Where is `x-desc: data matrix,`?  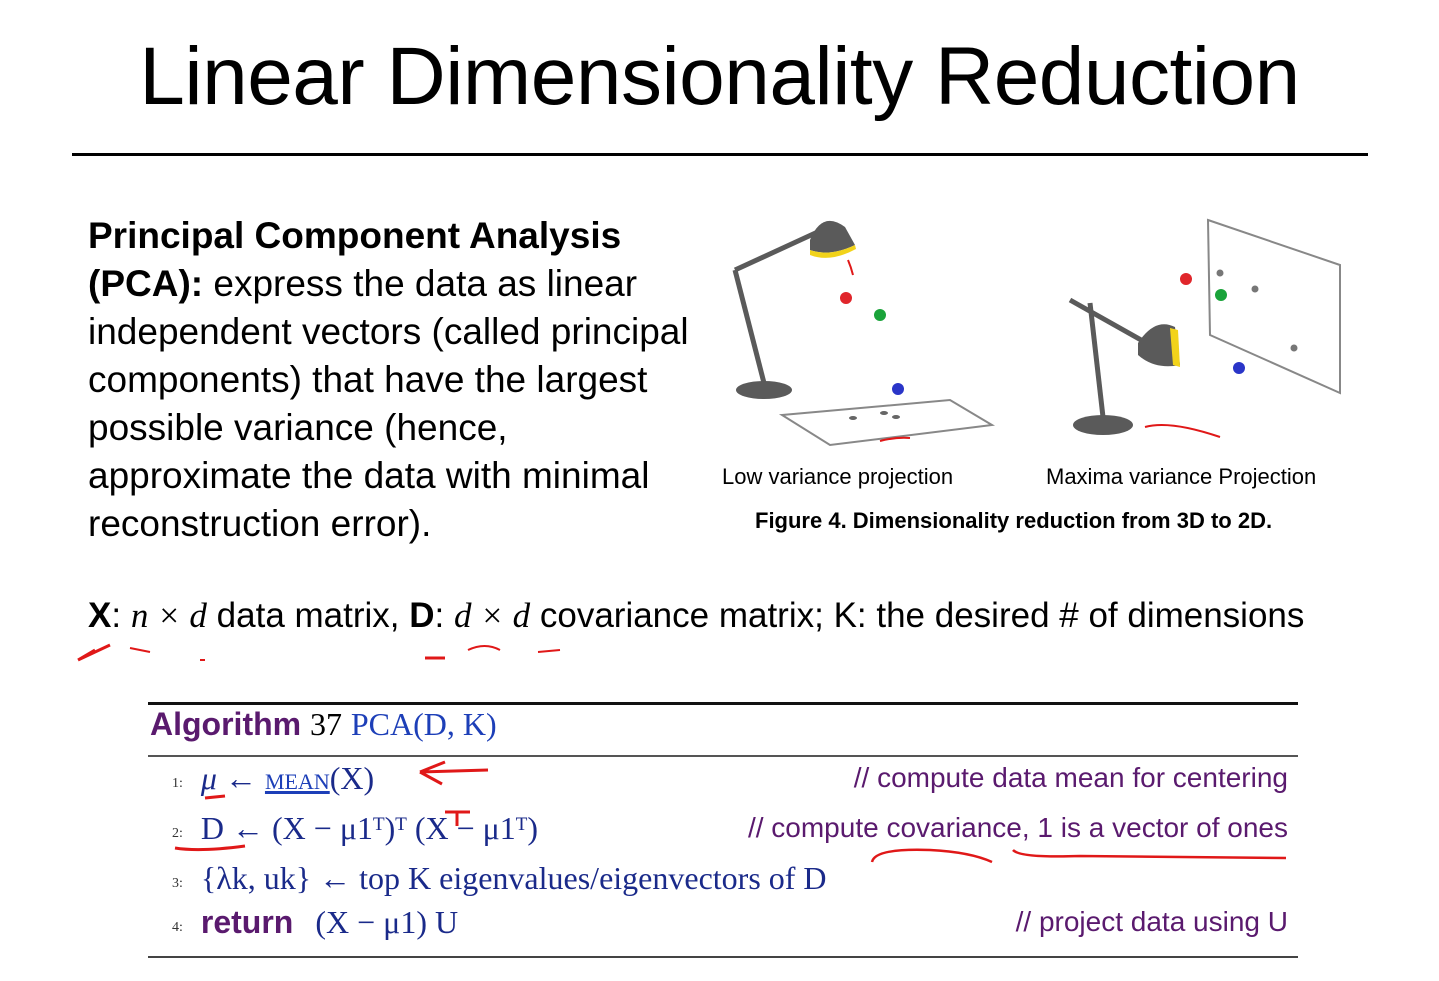
x-desc: data matrix, is located at coordinates (308, 615).